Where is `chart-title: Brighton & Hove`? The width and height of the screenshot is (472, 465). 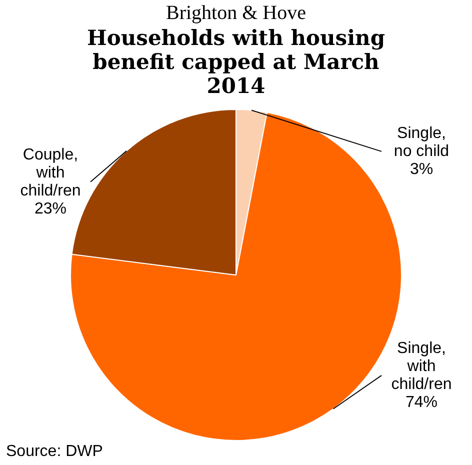 chart-title: Brighton & Hove is located at coordinates (236, 13).